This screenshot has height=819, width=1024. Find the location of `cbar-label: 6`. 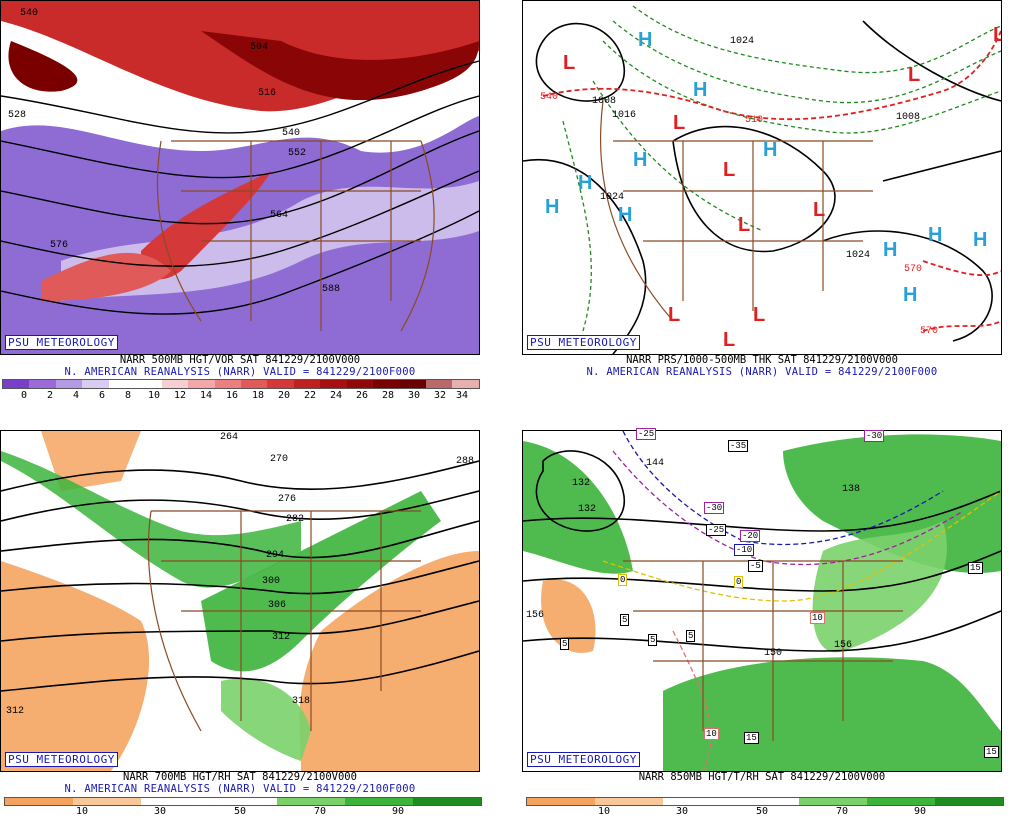

cbar-label: 6 is located at coordinates (102, 395).